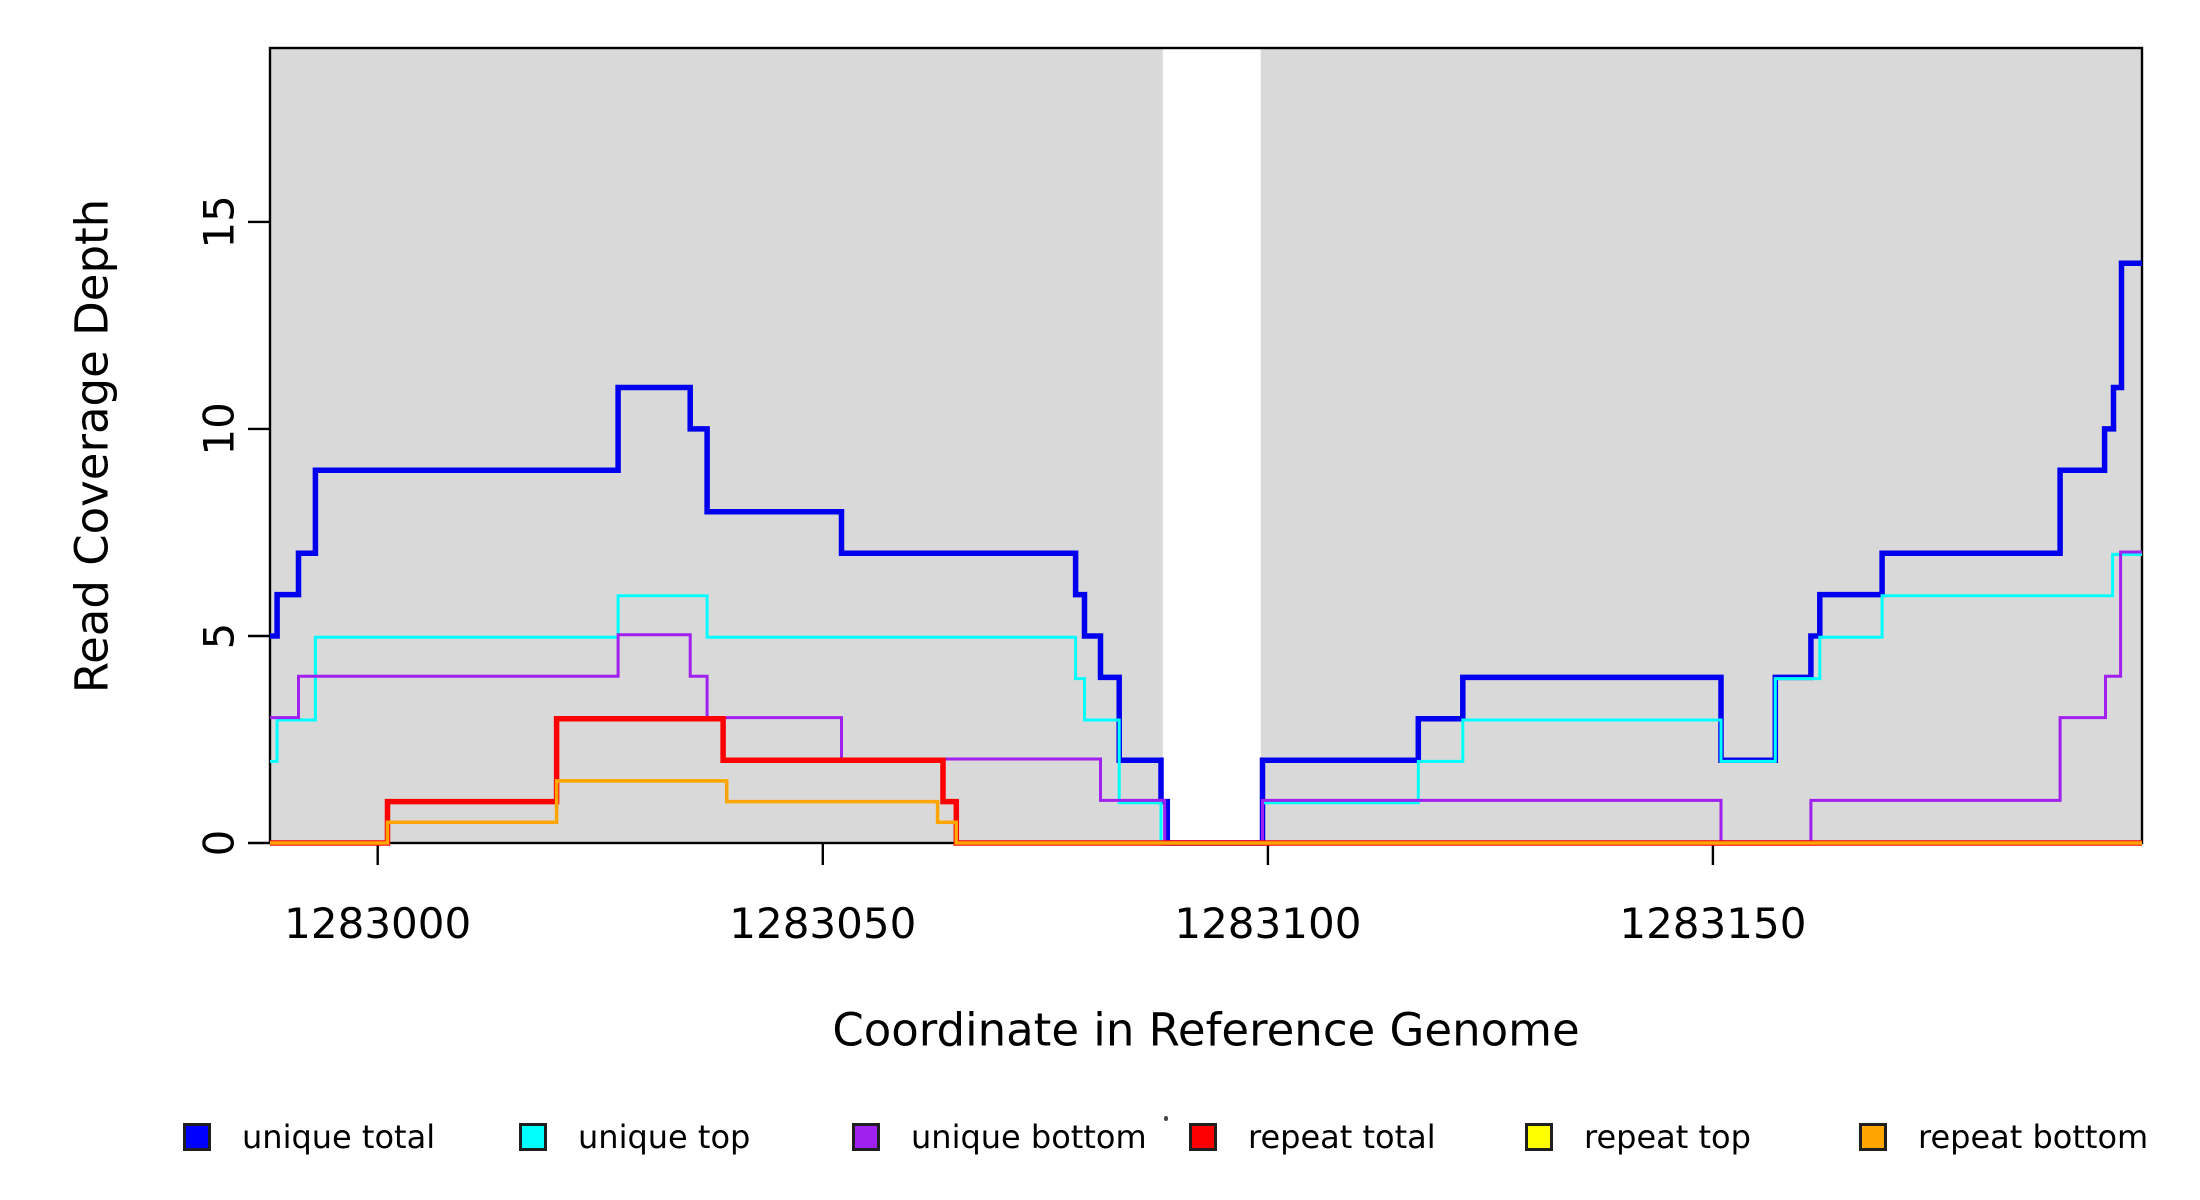  I want to click on legend-item-unique-top: unique top, so click(634, 1137).